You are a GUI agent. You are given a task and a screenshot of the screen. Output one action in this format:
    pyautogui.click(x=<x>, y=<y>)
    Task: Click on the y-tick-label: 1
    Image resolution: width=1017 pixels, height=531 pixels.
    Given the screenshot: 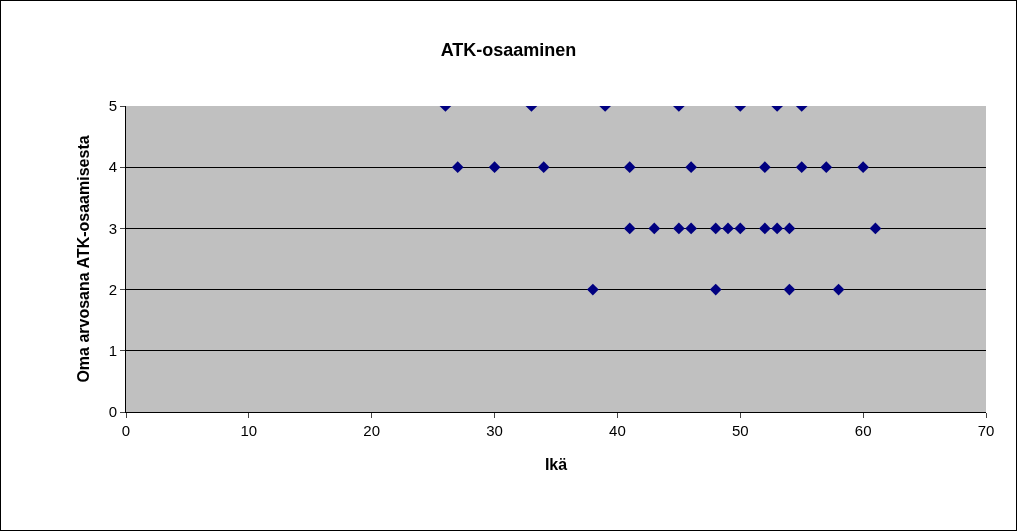 What is the action you would take?
    pyautogui.click(x=112, y=351)
    